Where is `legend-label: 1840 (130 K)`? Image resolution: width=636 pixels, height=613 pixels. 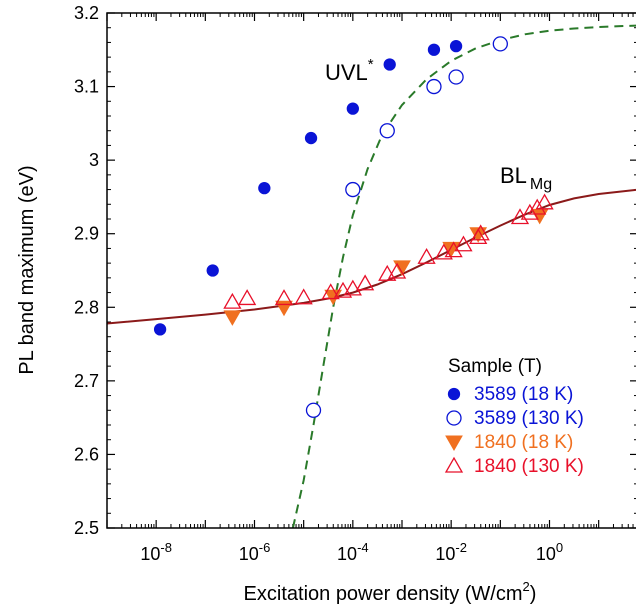 legend-label: 1840 (130 K) is located at coordinates (529, 466).